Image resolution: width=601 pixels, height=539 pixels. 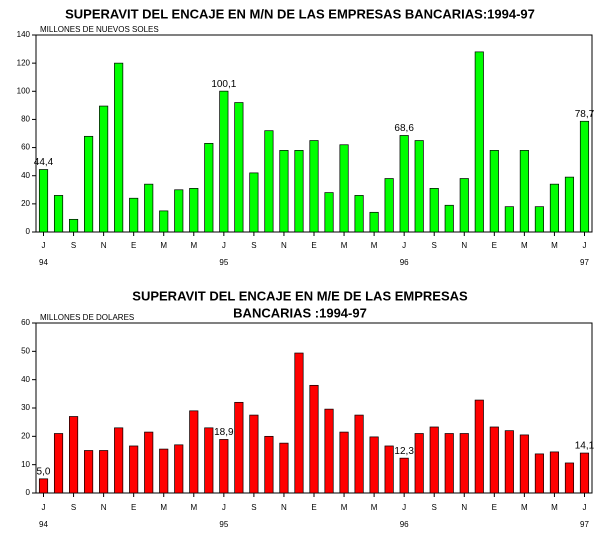 I want to click on y-tick-label: 20, so click(x=25, y=203).